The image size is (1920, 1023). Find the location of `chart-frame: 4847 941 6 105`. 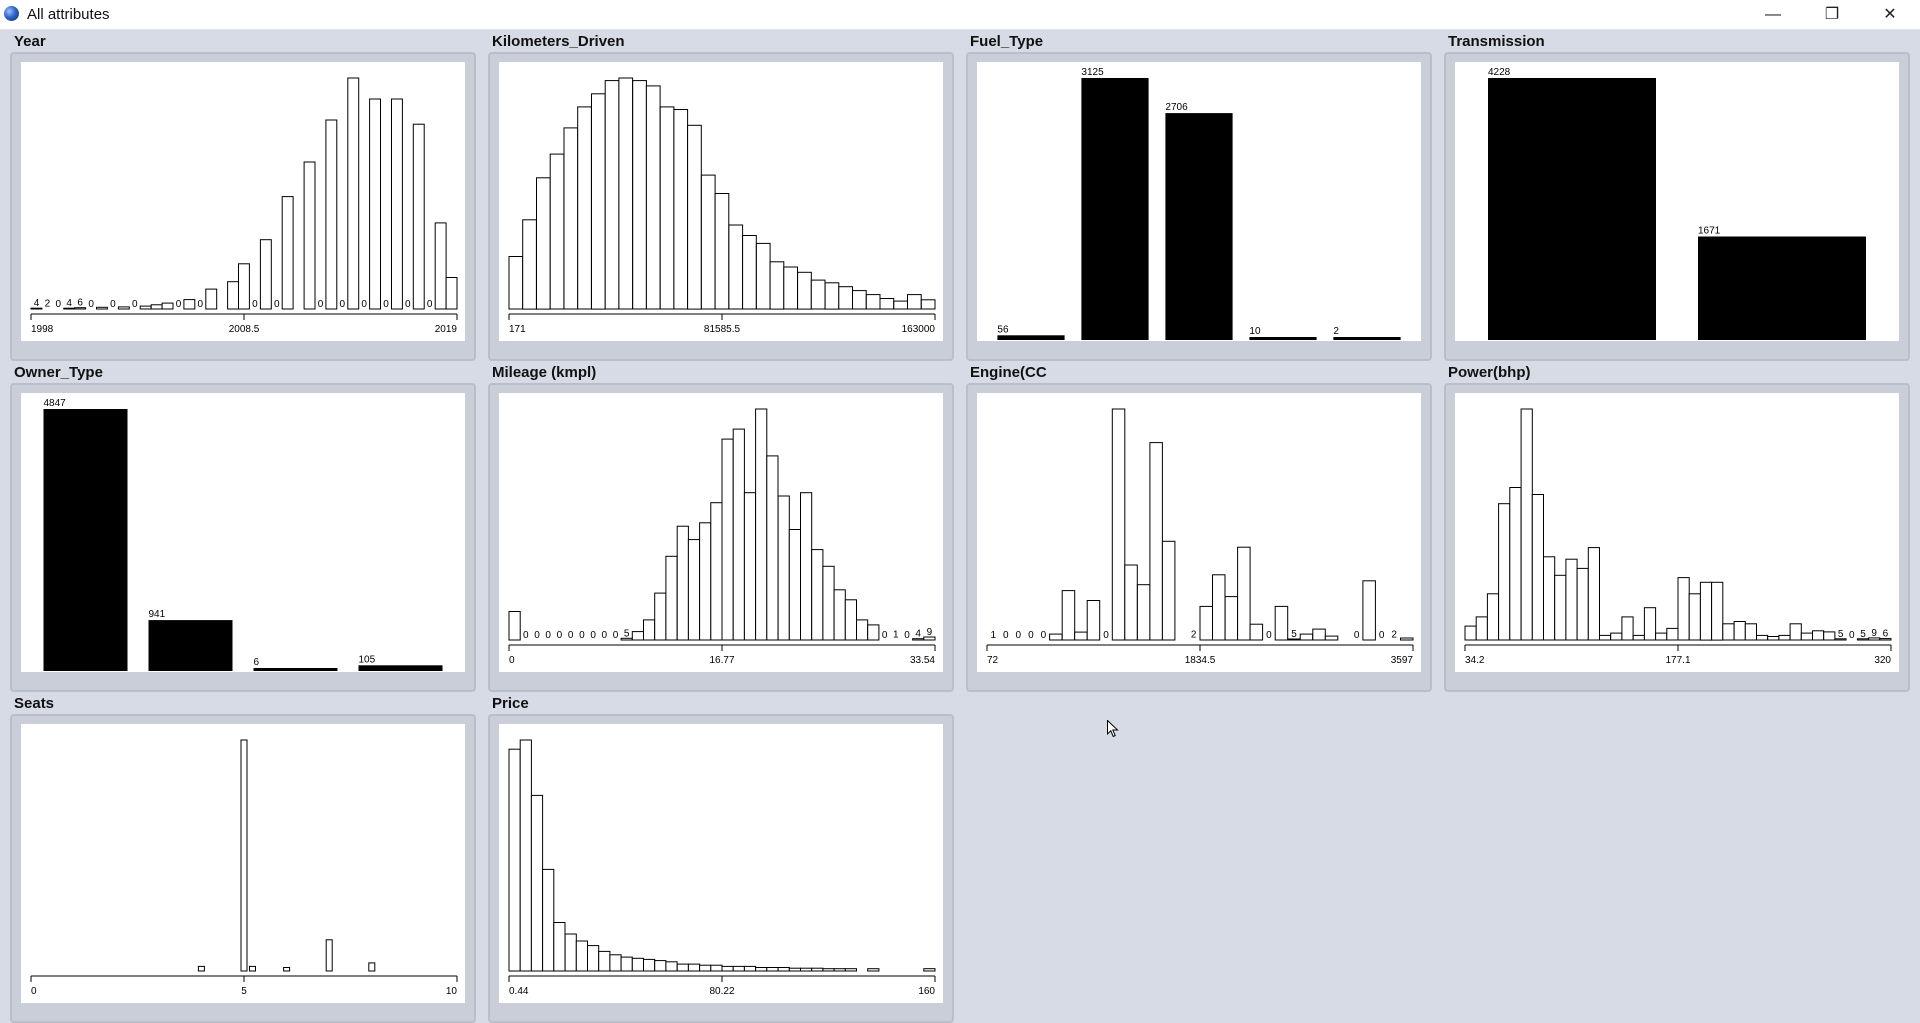

chart-frame: 4847 941 6 105 is located at coordinates (243, 537).